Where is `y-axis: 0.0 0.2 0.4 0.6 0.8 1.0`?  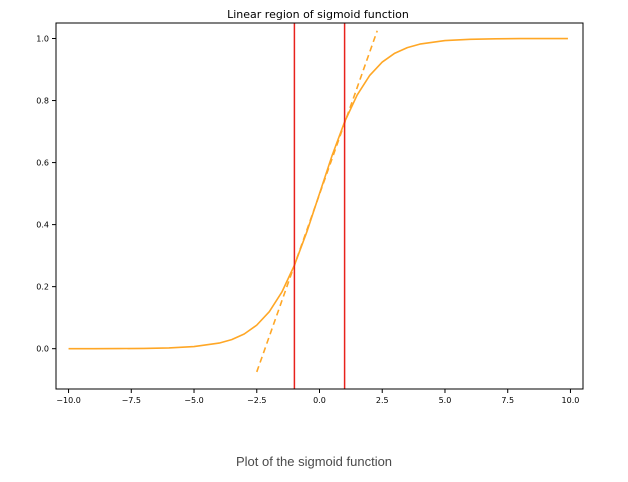 y-axis: 0.0 0.2 0.4 0.6 0.8 1.0 is located at coordinates (46, 194).